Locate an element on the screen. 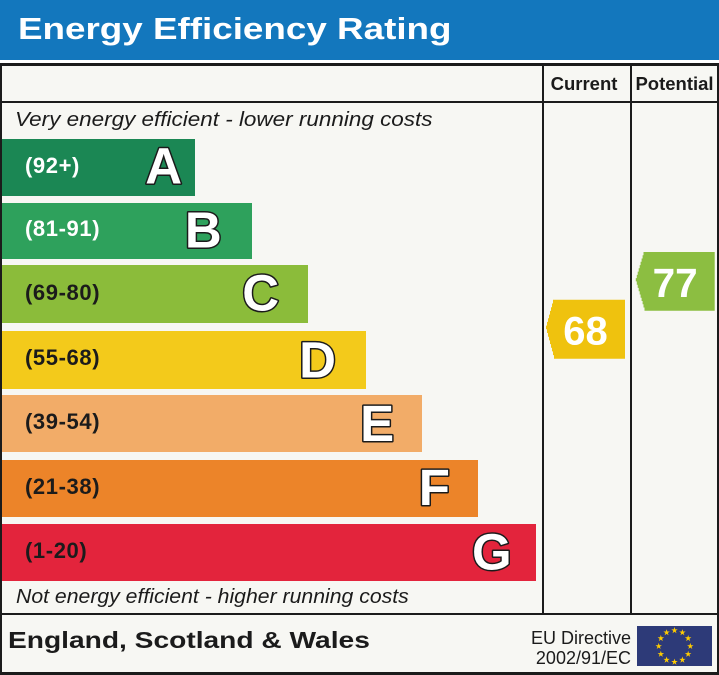 The image size is (719, 675). svg-text: G is located at coordinates (492, 551).